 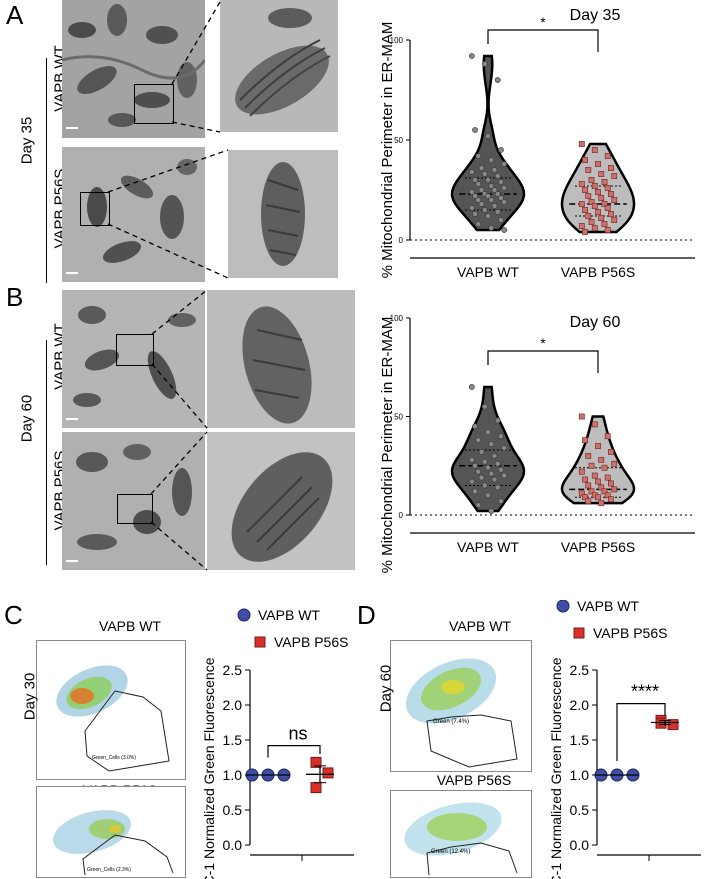 What do you see at coordinates (95, 209) in the screenshot?
I see `em-zoom-box-a-p56s` at bounding box center [95, 209].